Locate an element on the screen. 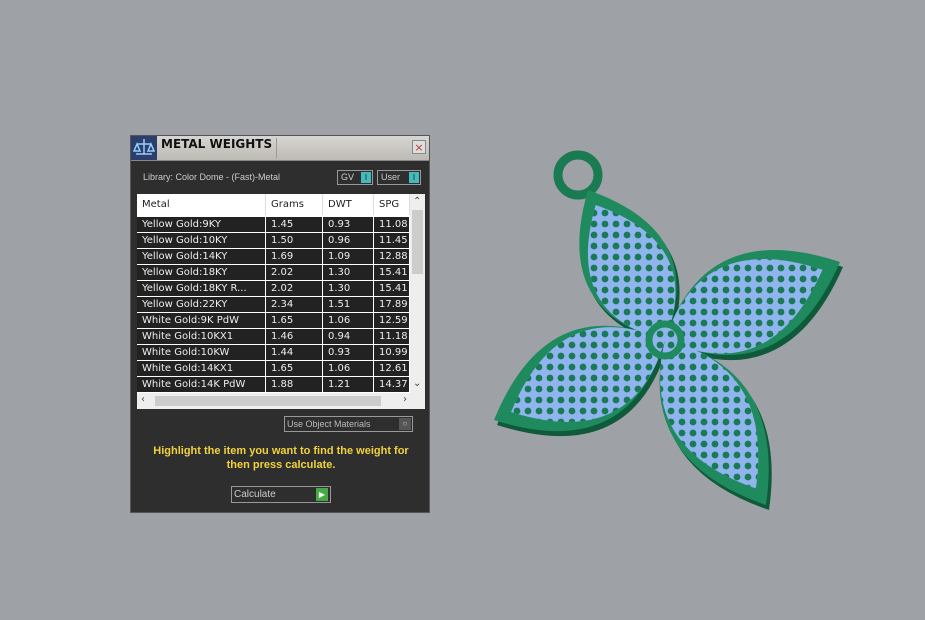 This screenshot has height=620, width=925. column-header-dwt: DWT is located at coordinates (348, 204).